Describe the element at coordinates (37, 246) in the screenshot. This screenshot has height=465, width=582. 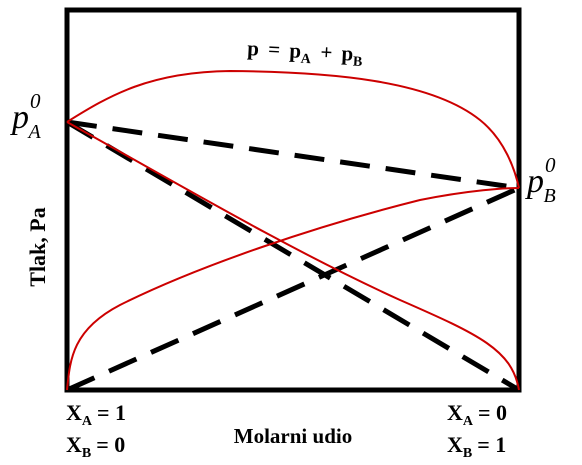
I see `y-axis-label: Tlak, Pa` at that location.